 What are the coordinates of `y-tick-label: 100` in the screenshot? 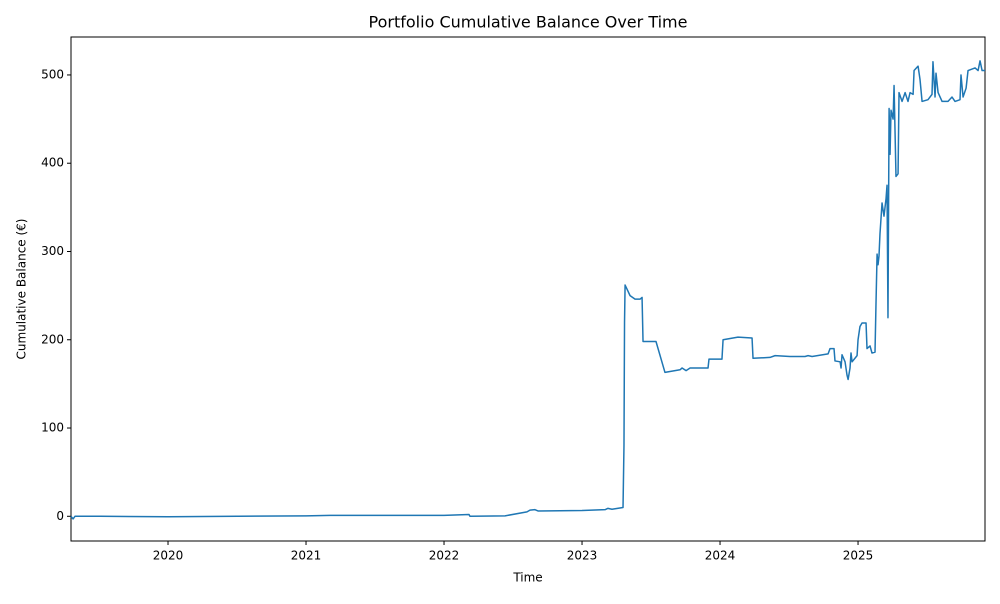 It's located at (52, 428).